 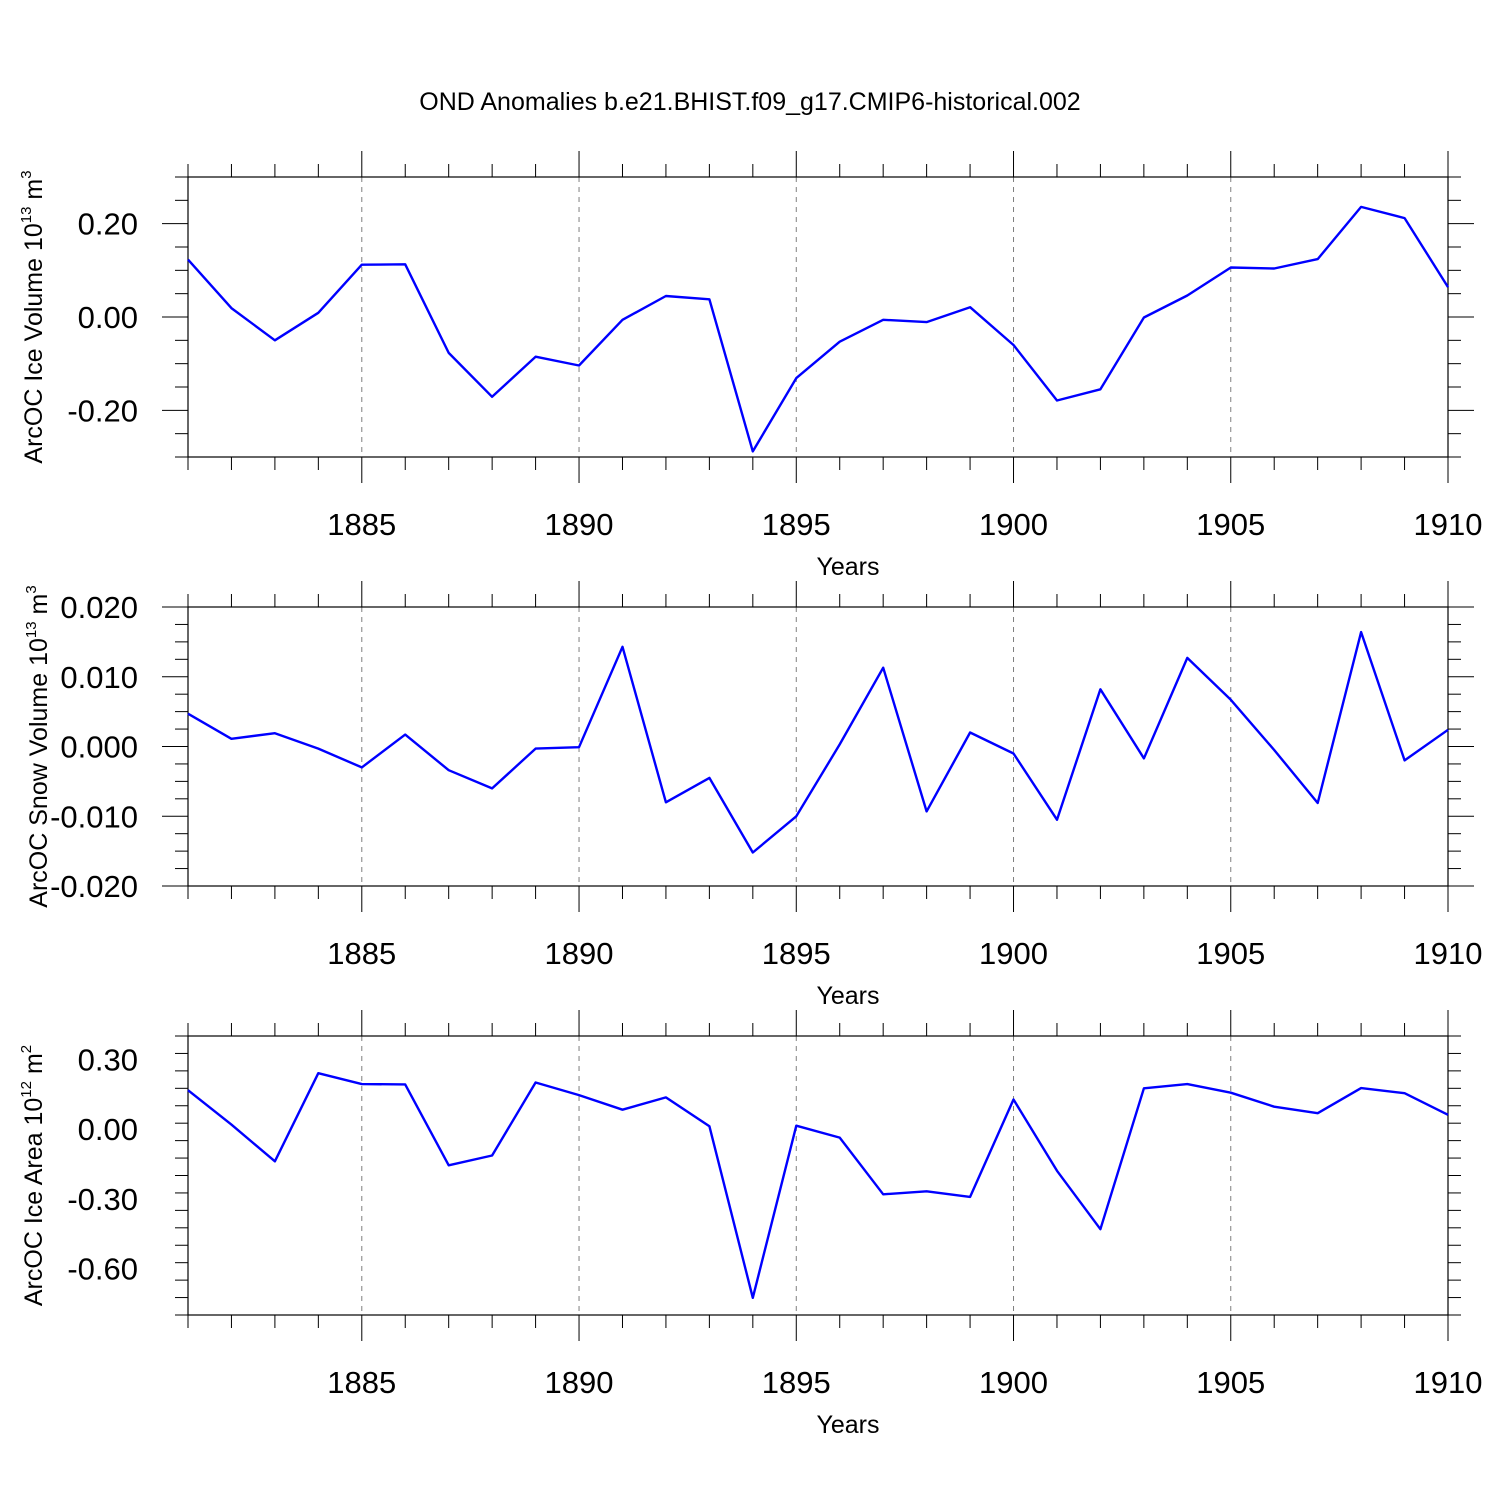 What do you see at coordinates (99, 747) in the screenshot?
I see `y-tick-label: 0.000` at bounding box center [99, 747].